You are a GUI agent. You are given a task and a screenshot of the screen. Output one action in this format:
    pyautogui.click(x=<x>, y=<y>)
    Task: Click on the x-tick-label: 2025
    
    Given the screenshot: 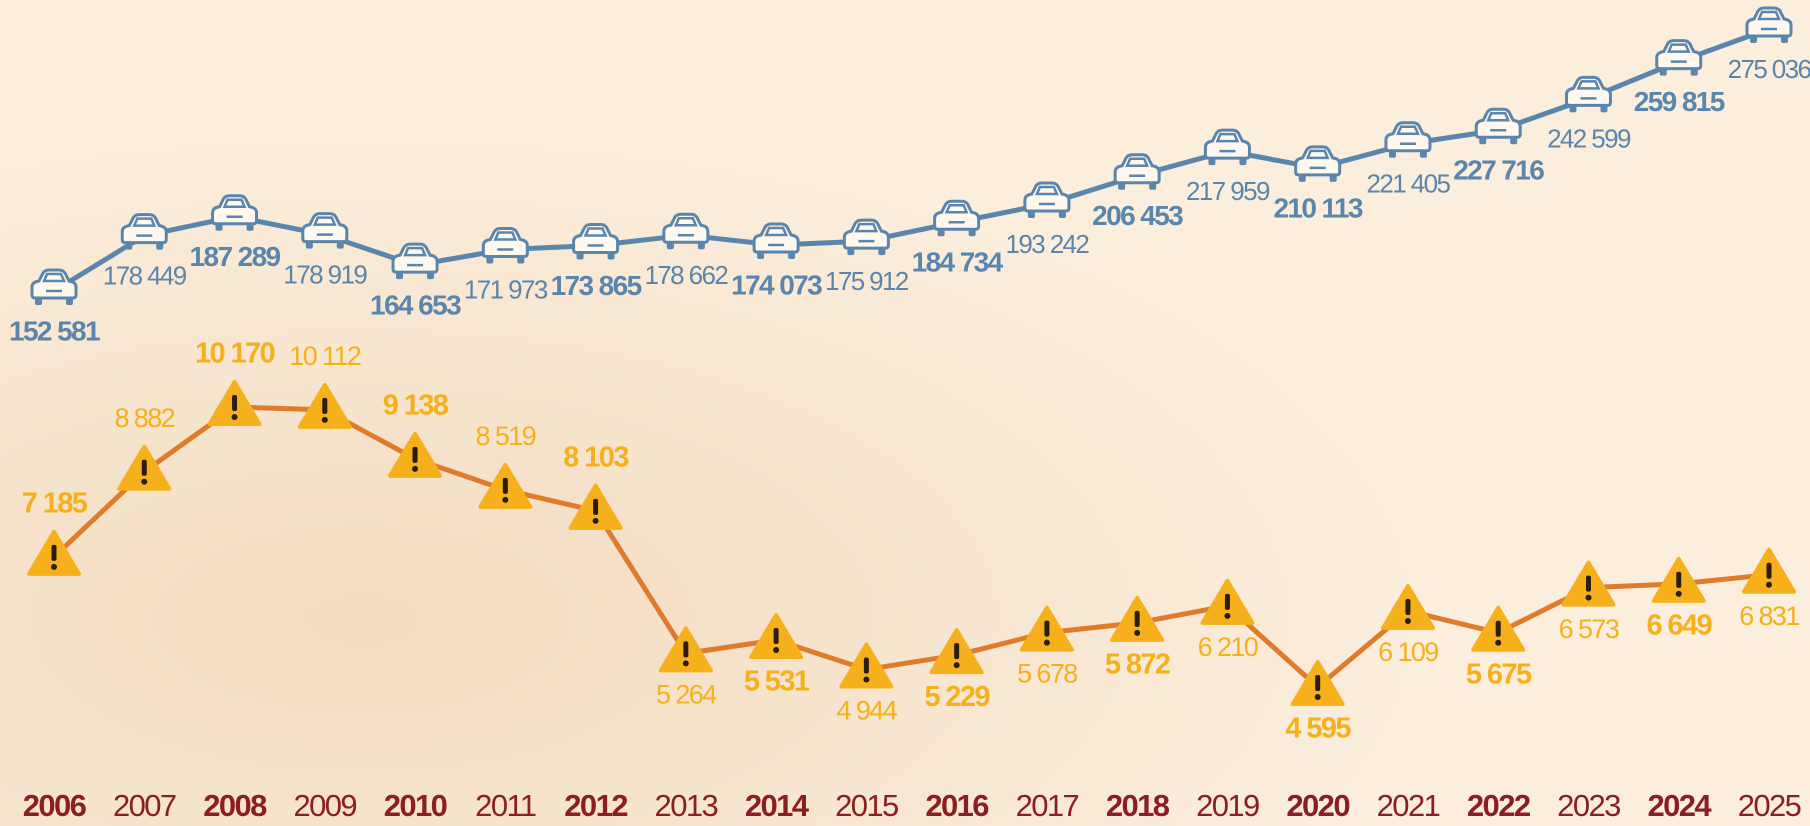 What is the action you would take?
    pyautogui.click(x=1769, y=805)
    